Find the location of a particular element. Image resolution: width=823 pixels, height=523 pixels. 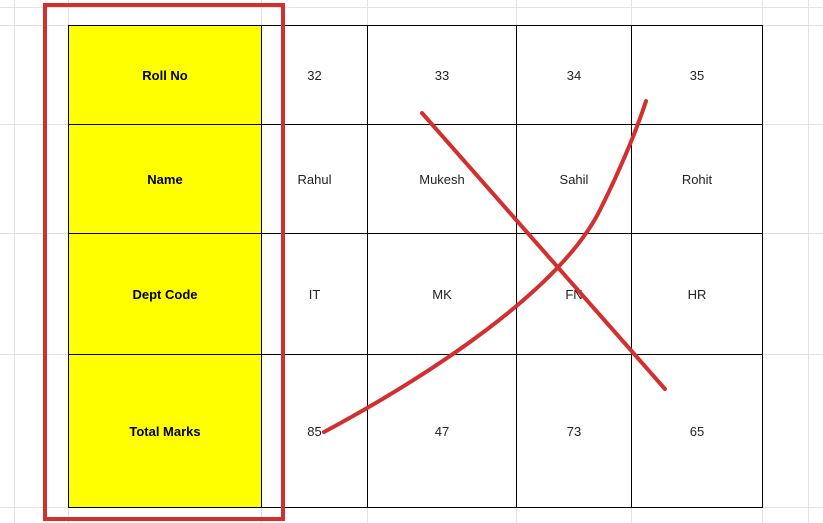

table-cell: 34 is located at coordinates (574, 75).